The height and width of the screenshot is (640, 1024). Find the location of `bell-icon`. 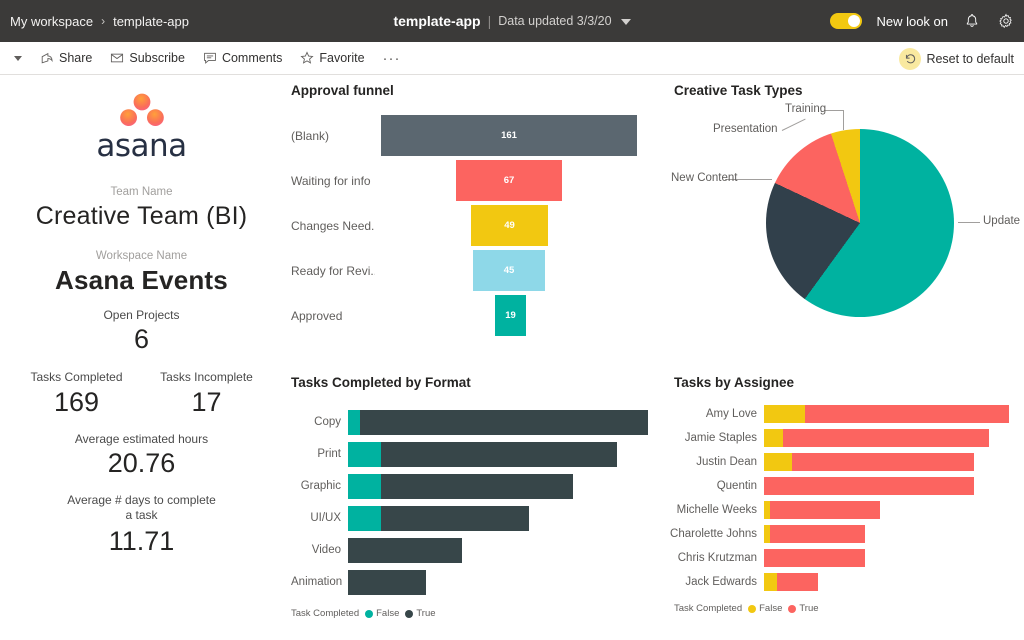

bell-icon is located at coordinates (972, 21).